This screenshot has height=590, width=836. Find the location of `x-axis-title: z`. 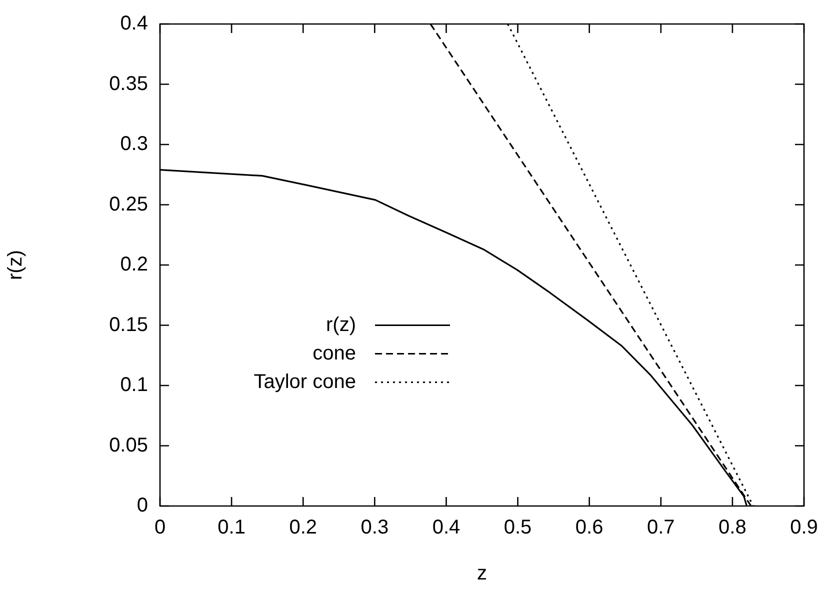

x-axis-title: z is located at coordinates (482, 573).